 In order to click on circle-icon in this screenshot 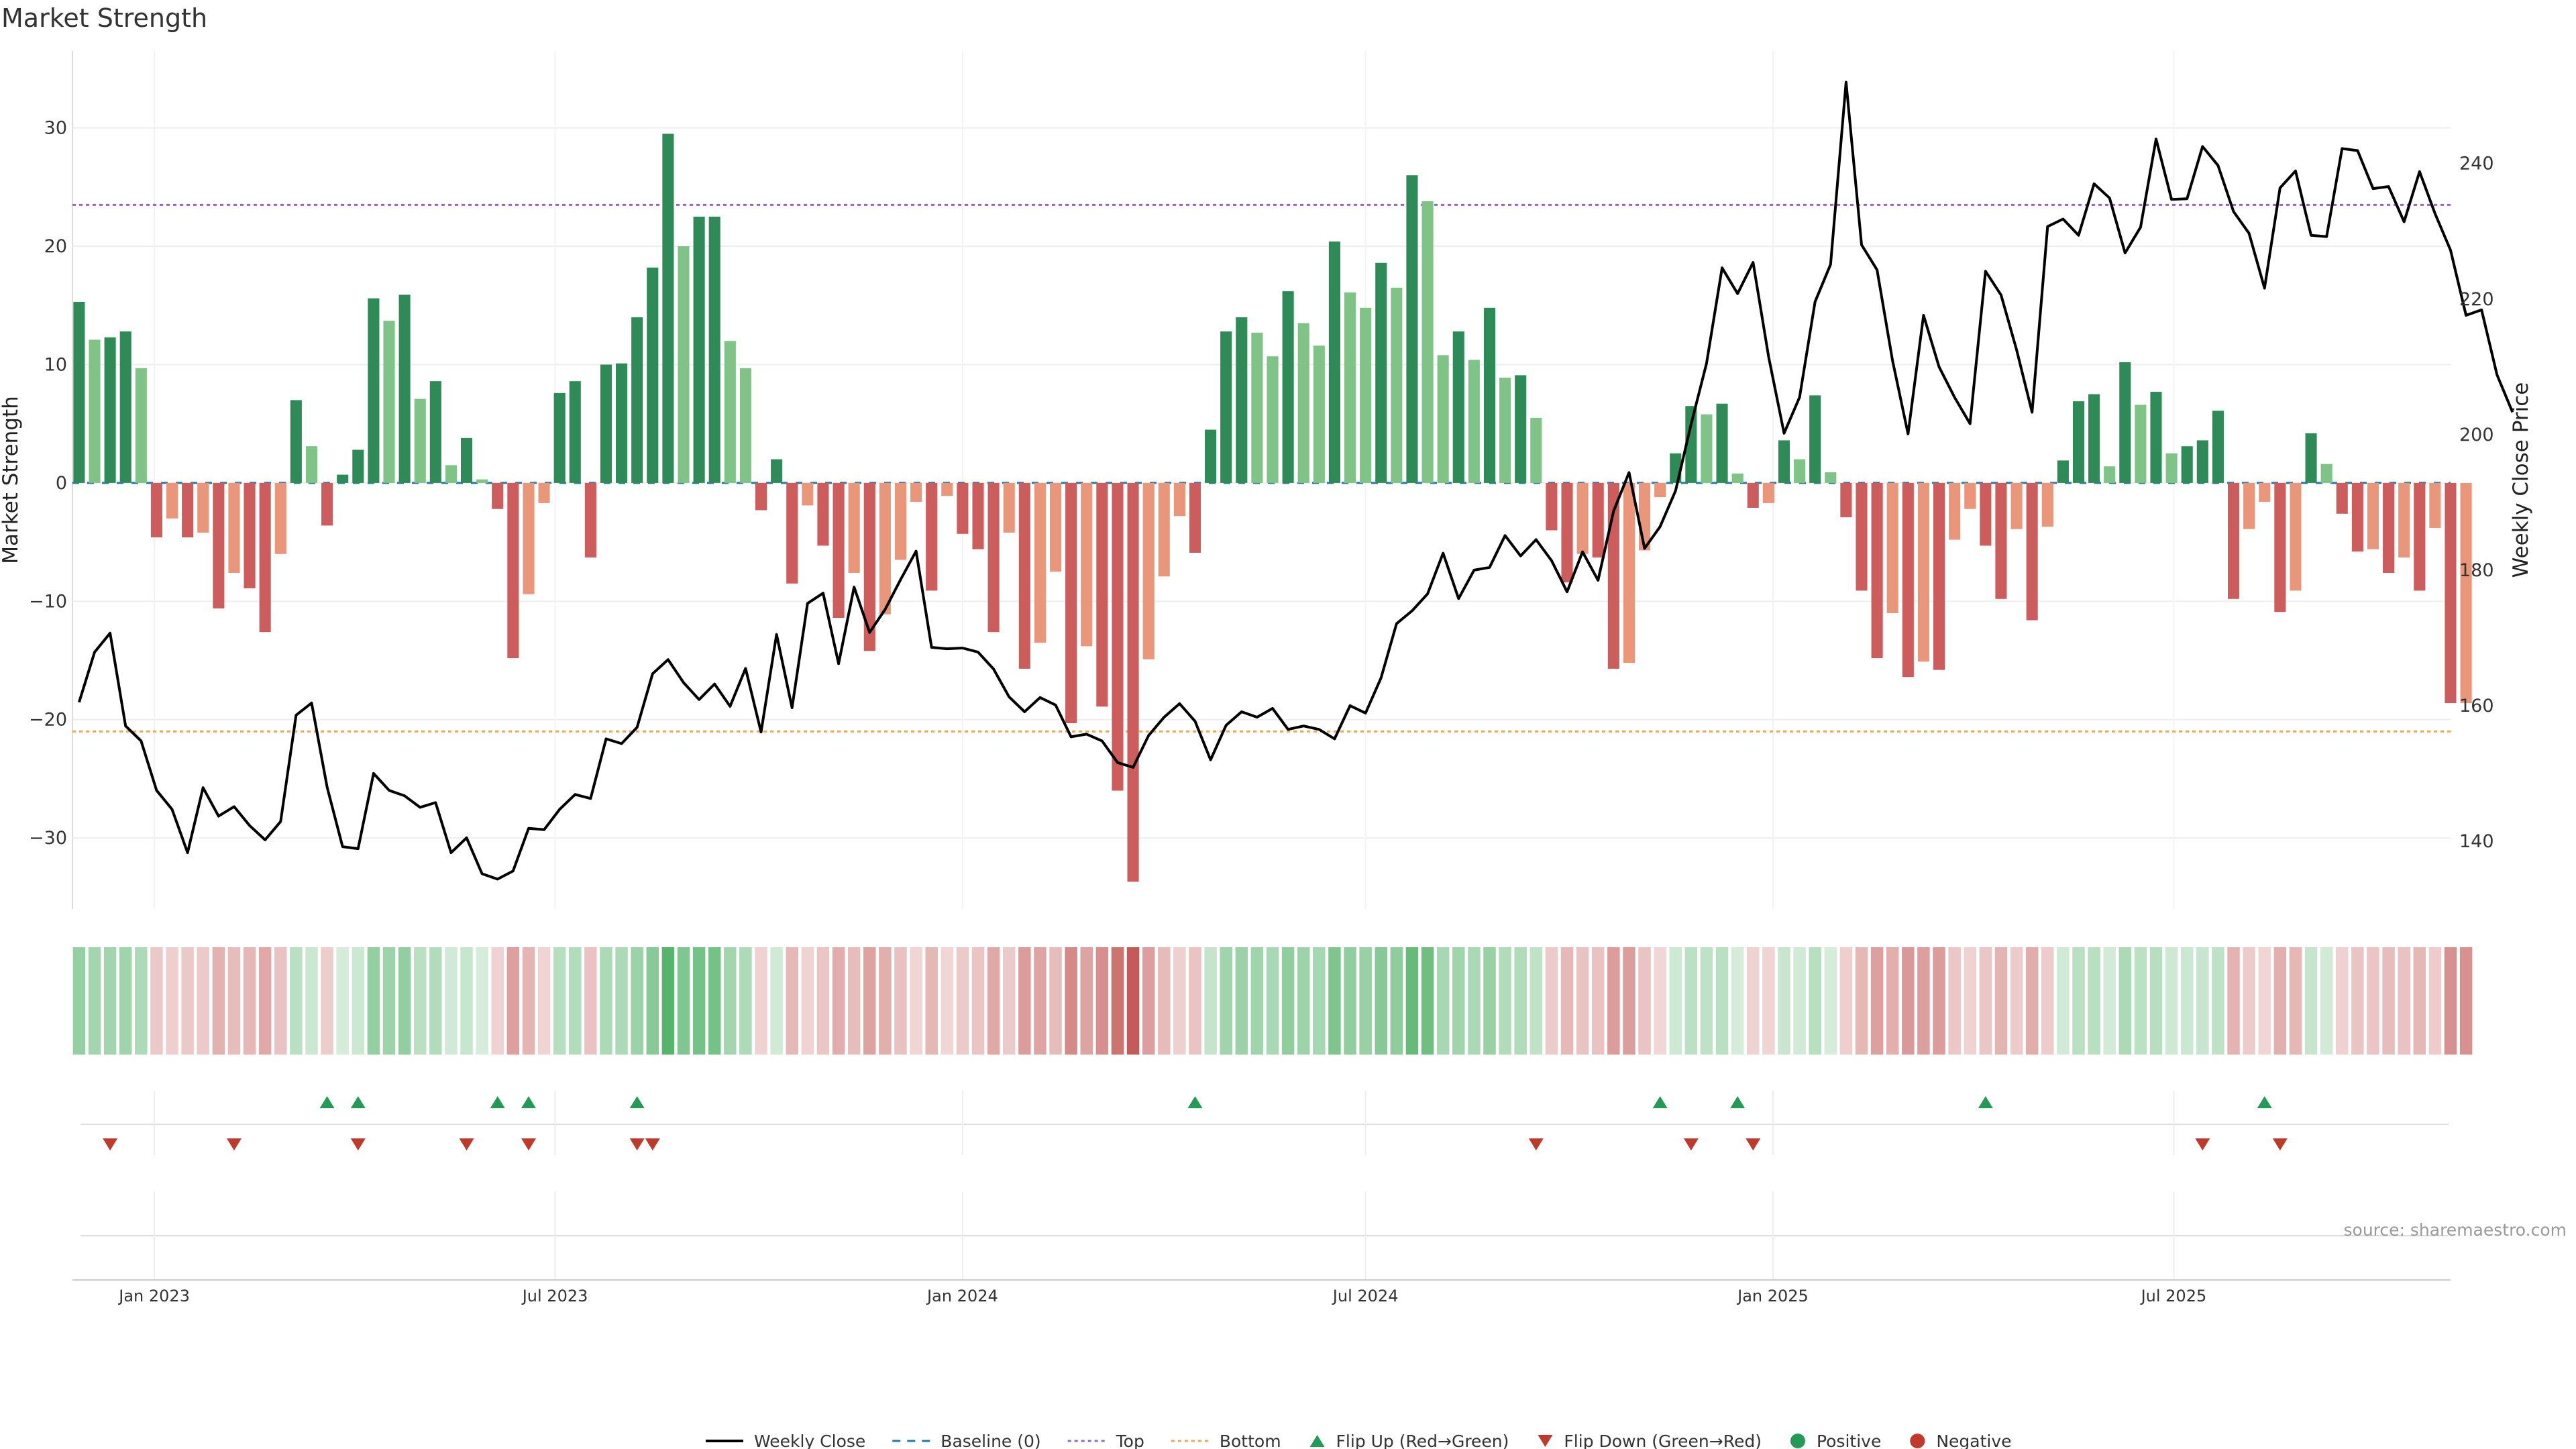, I will do `click(1917, 1441)`.